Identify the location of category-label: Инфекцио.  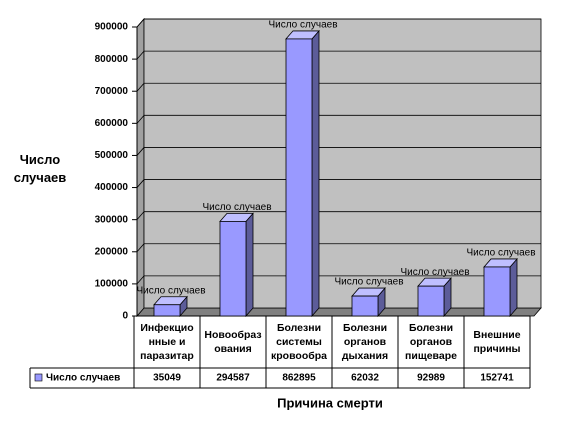
(166, 328).